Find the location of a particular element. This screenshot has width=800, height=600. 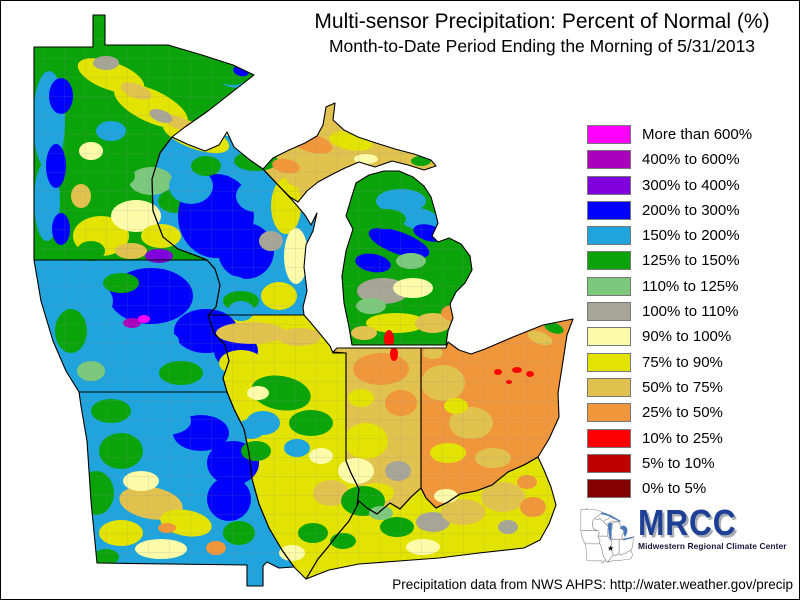

legend-label: 150% to 200% is located at coordinates (691, 236).